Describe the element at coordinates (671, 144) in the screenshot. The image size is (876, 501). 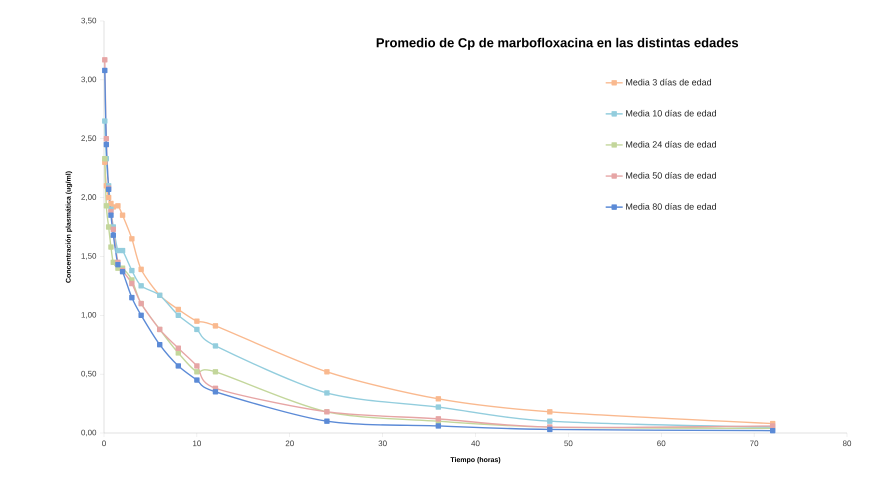
I see `legend-label: Media 24 días de edad` at that location.